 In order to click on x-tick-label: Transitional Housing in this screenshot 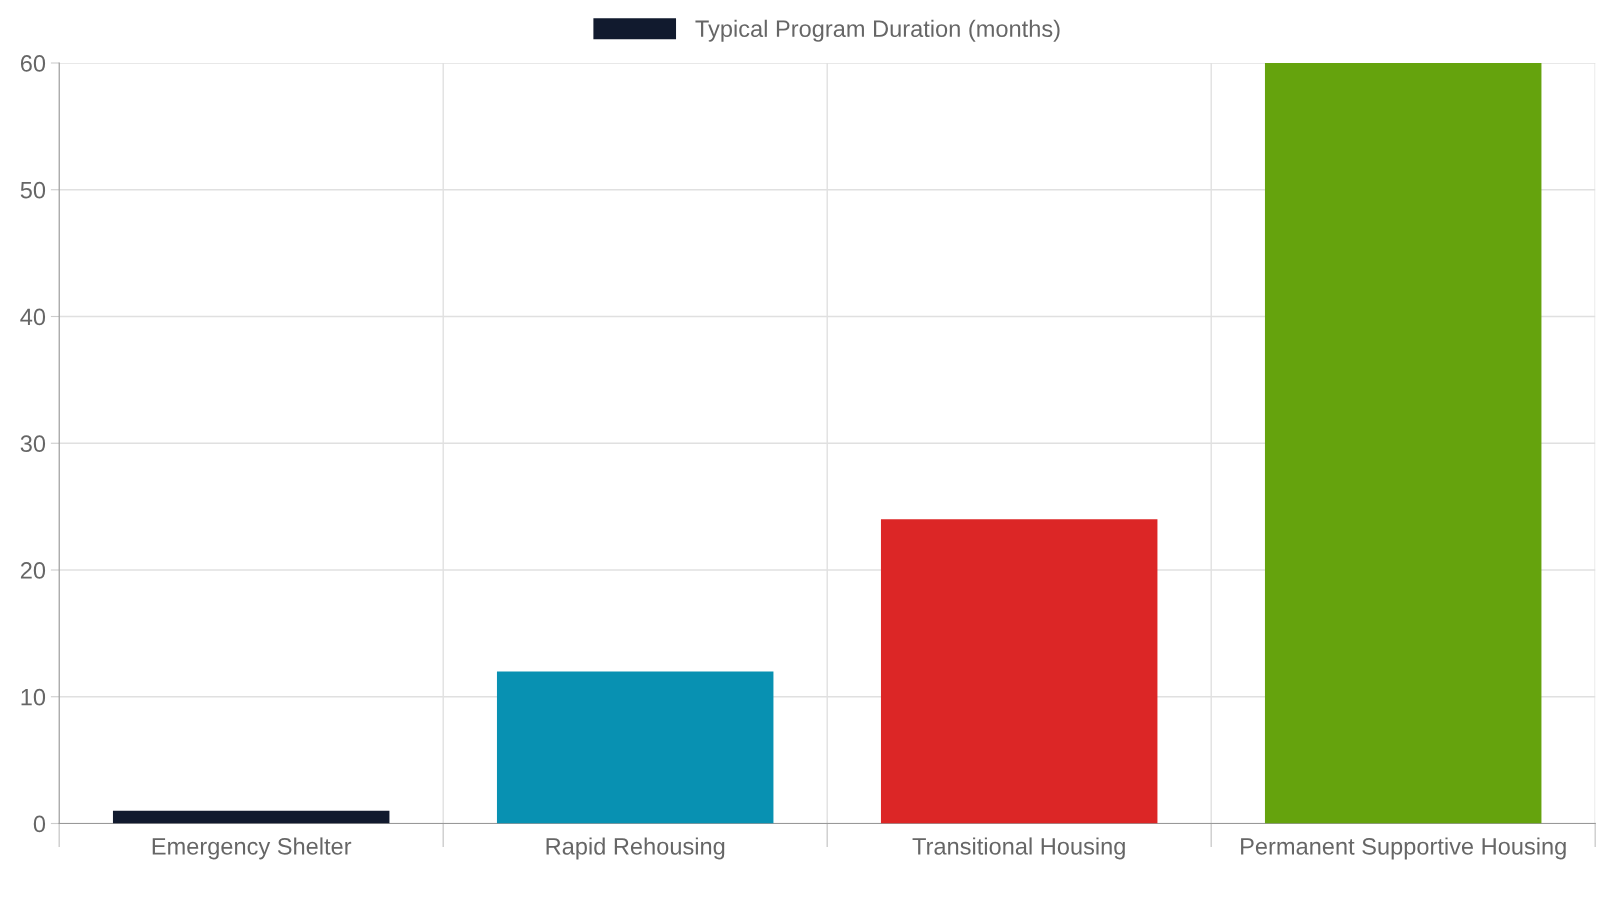, I will do `click(1018, 848)`.